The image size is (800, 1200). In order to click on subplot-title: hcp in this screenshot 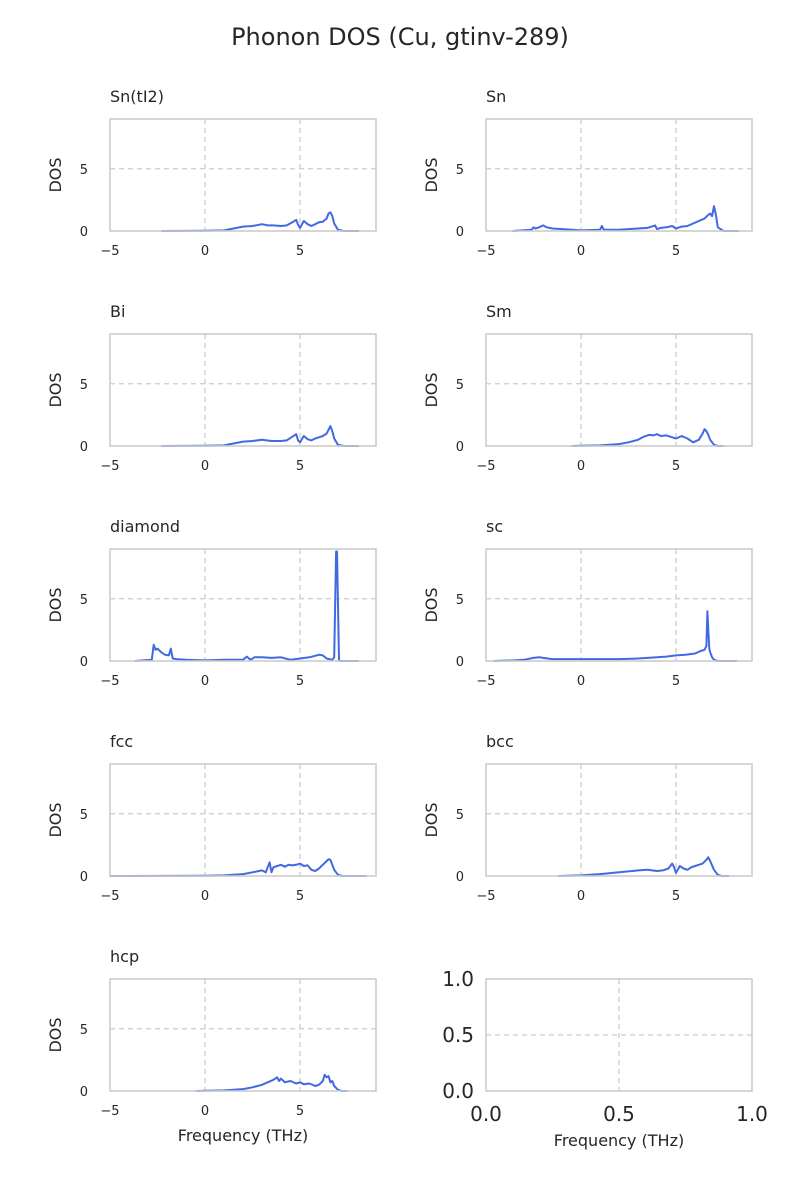, I will do `click(124, 956)`.